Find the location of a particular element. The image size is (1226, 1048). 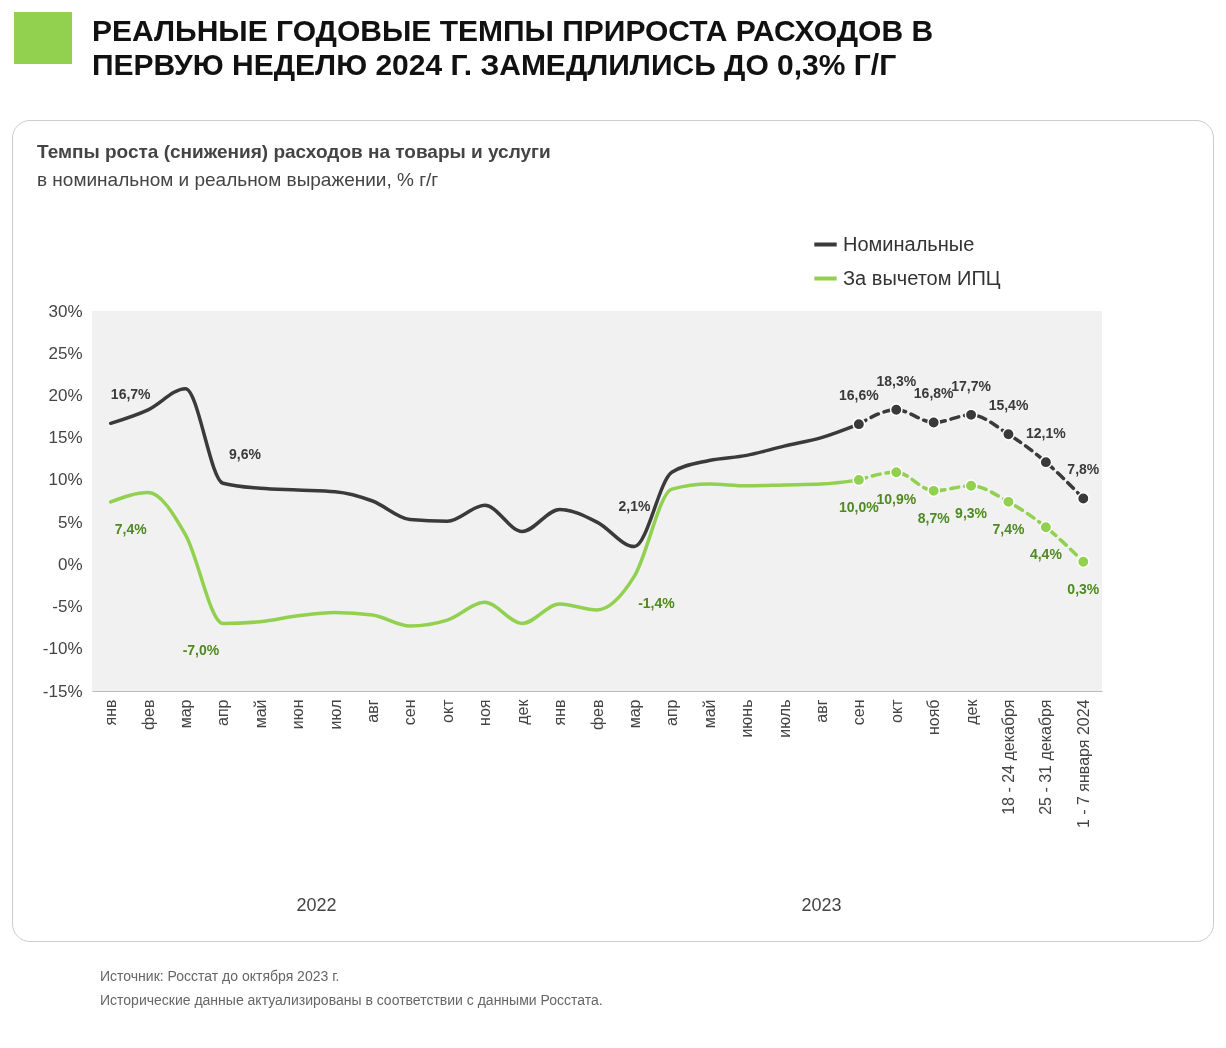

data-label: 0,3% is located at coordinates (1083, 588).